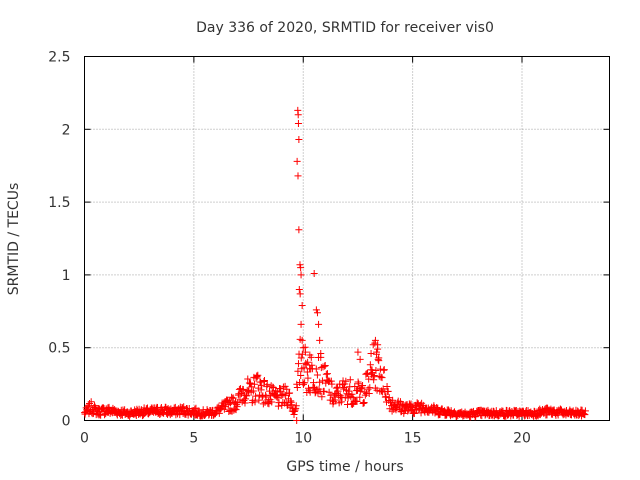  I want to click on x-tick-label: 20, so click(522, 439).